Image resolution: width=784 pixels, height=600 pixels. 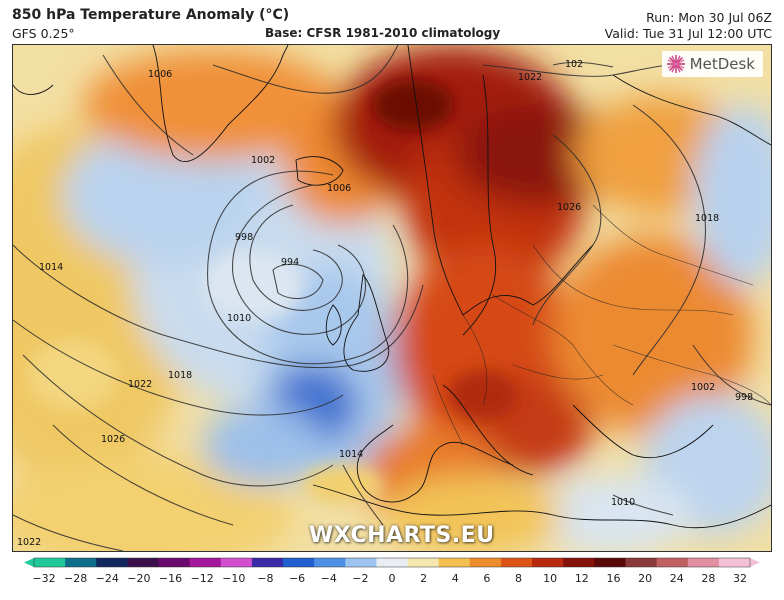 I want to click on colorbar-tick-label: 2, so click(x=423, y=578).